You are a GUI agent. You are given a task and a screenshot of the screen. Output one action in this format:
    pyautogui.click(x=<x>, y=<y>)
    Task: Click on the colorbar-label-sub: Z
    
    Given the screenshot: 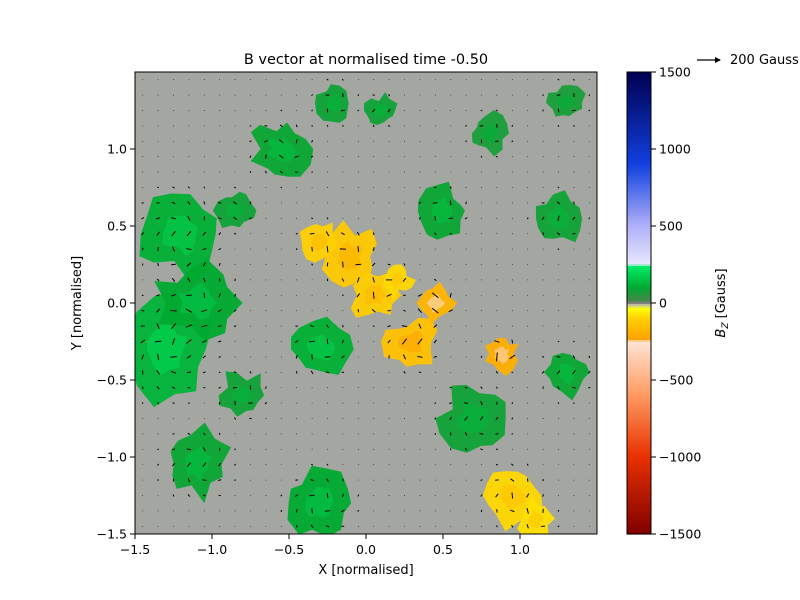 What is the action you would take?
    pyautogui.click(x=726, y=326)
    